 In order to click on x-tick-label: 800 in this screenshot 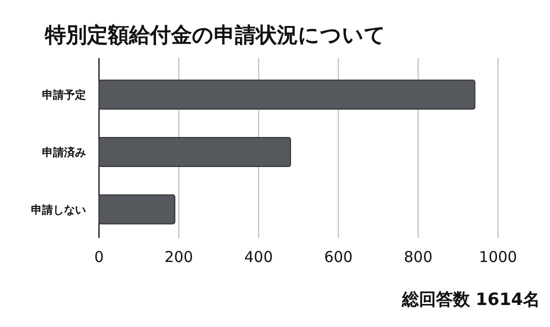, I will do `click(418, 257)`.